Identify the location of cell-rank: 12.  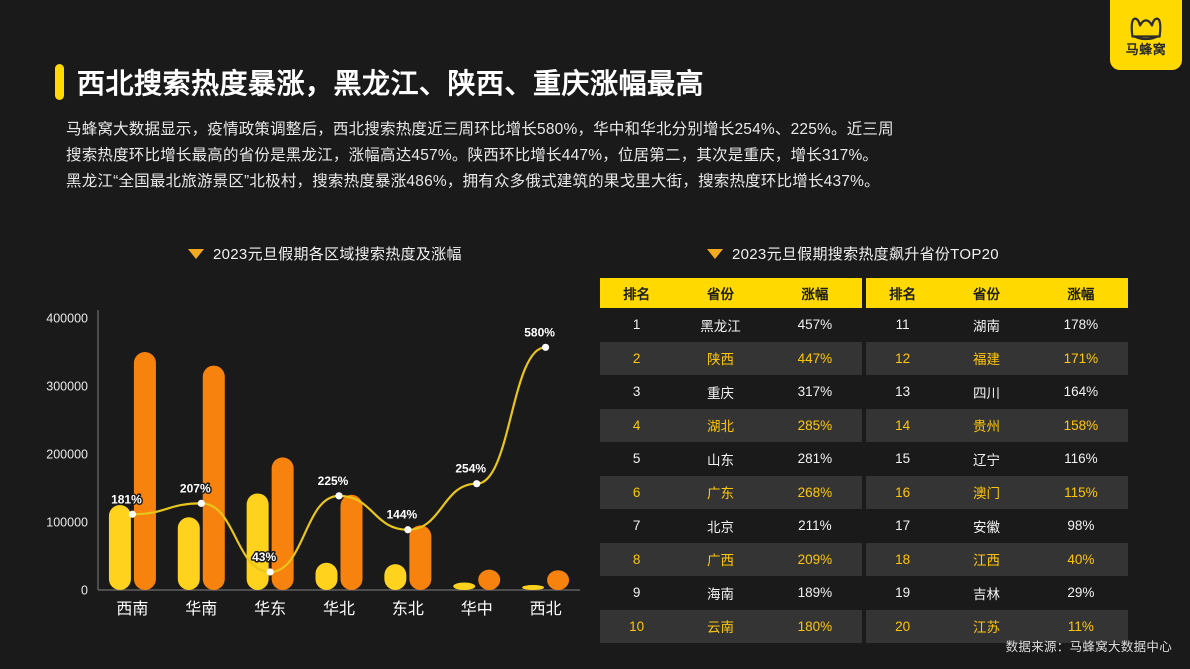
(903, 358).